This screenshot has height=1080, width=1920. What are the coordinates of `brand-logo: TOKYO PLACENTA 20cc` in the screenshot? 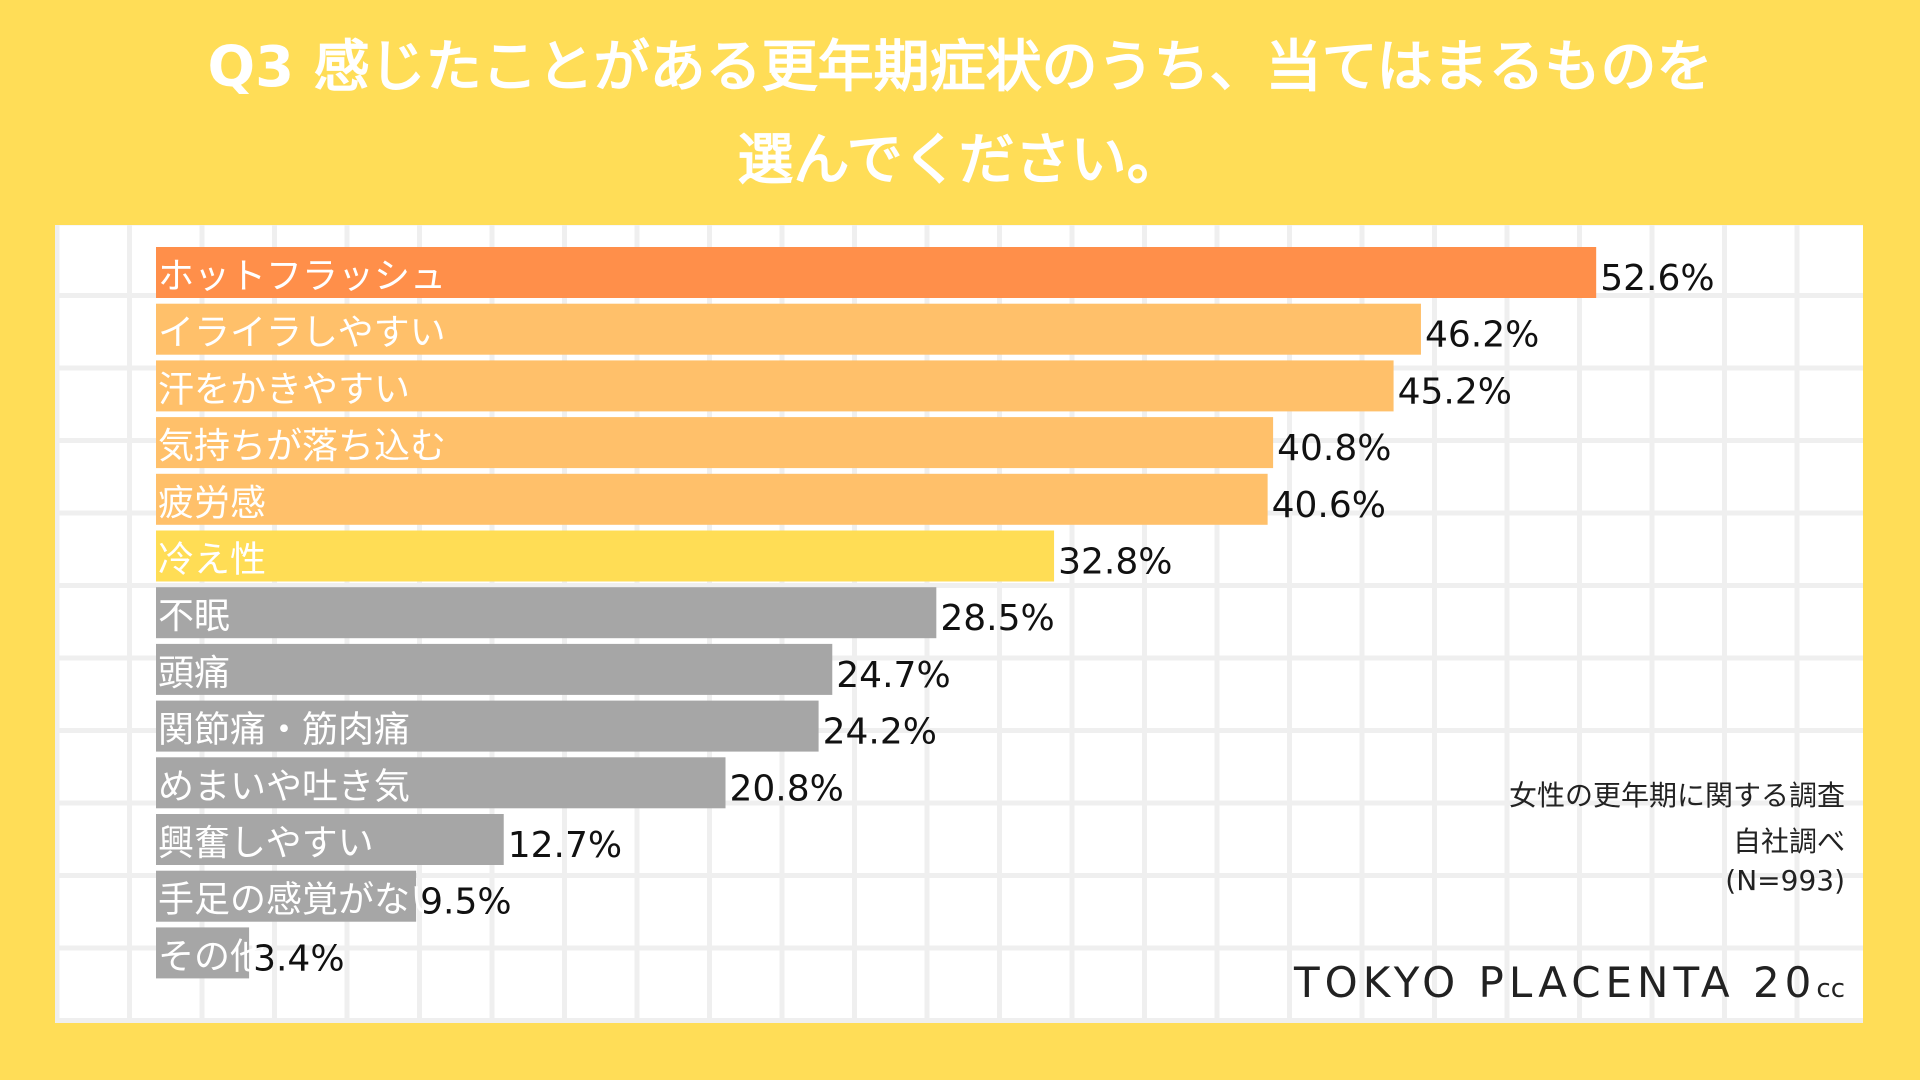 It's located at (1569, 982).